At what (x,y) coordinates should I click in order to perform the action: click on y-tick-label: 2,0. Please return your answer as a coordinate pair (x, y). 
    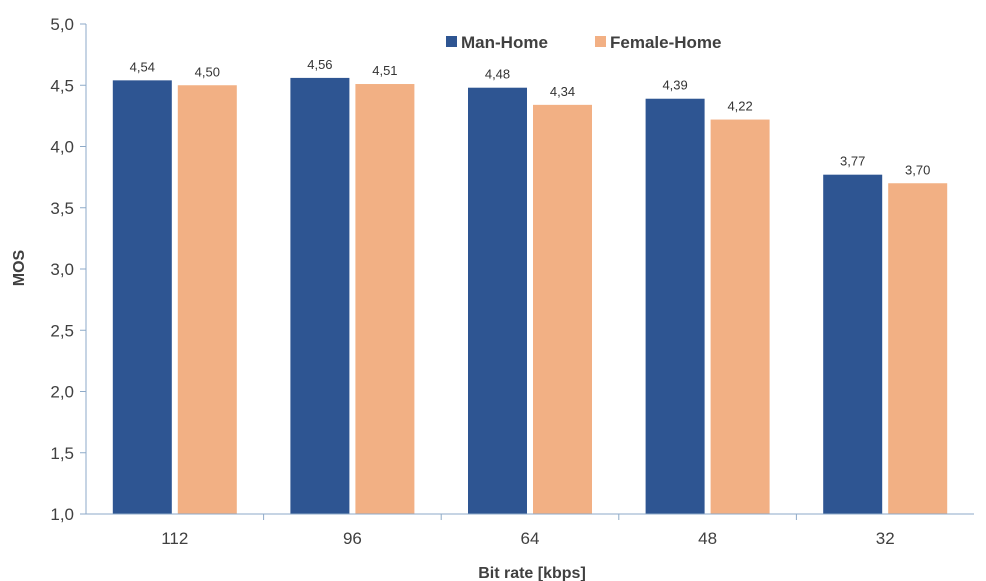
    Looking at the image, I should click on (62, 392).